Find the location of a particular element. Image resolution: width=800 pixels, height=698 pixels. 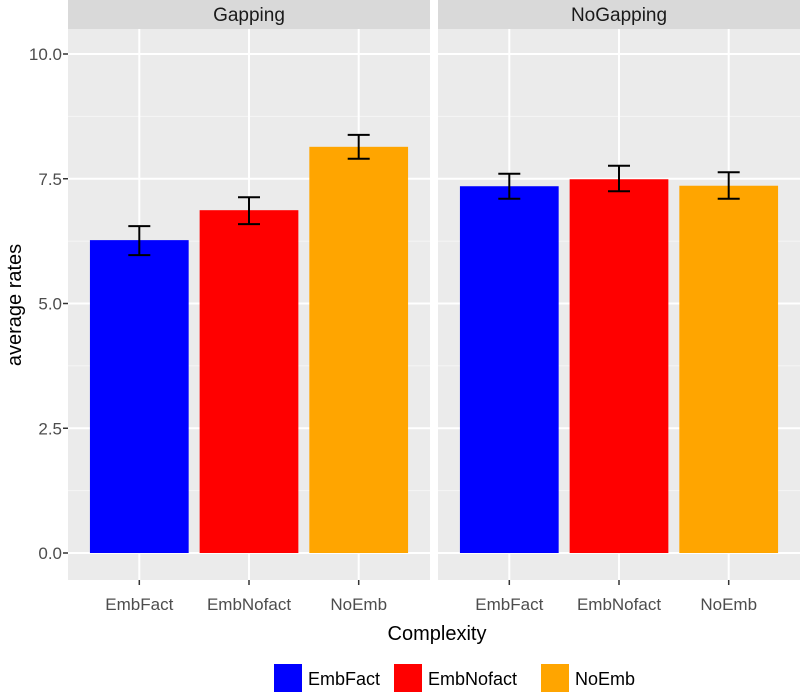

y-tick-label: 10.0 is located at coordinates (45, 54).